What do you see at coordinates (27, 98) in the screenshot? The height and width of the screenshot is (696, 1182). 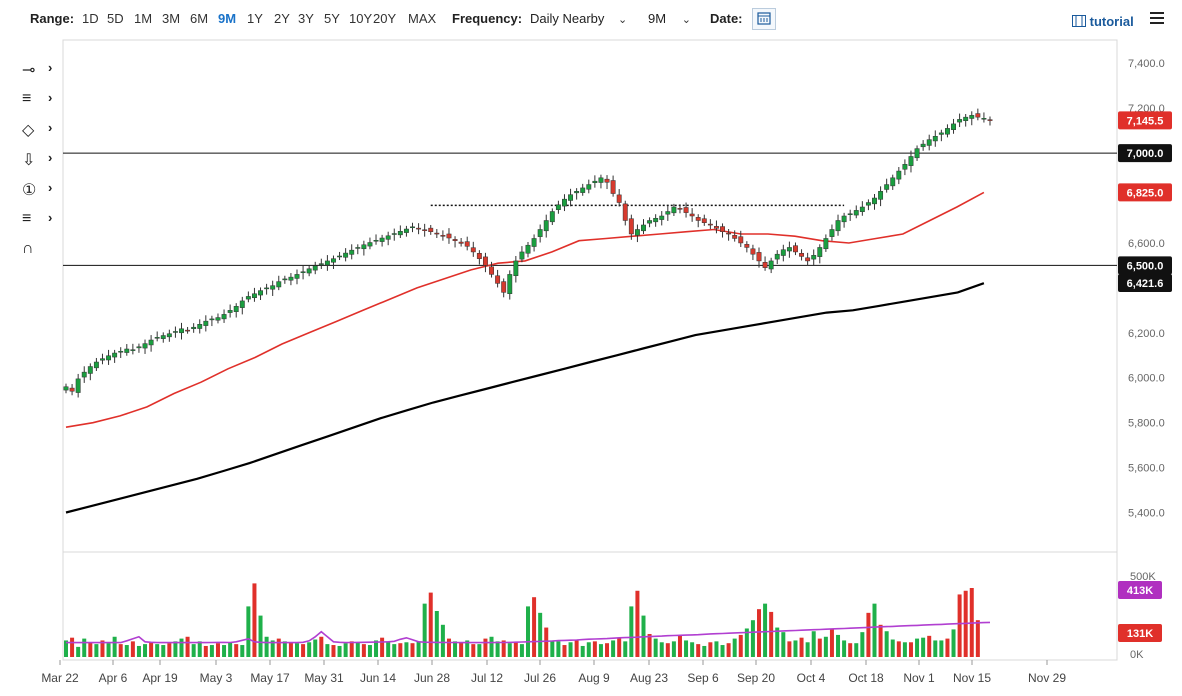 I see `fib-icon: ≡` at bounding box center [27, 98].